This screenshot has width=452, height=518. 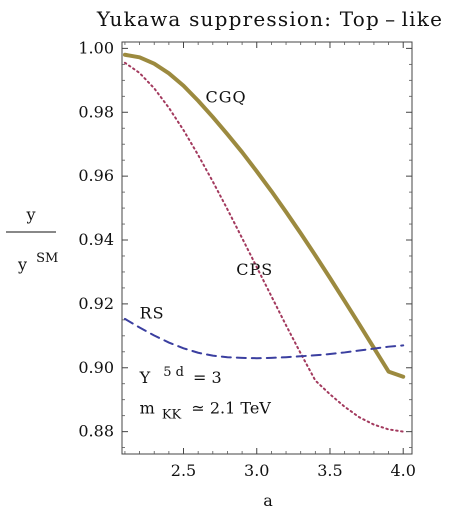 I want to click on x-axis-label: a, so click(x=268, y=500).